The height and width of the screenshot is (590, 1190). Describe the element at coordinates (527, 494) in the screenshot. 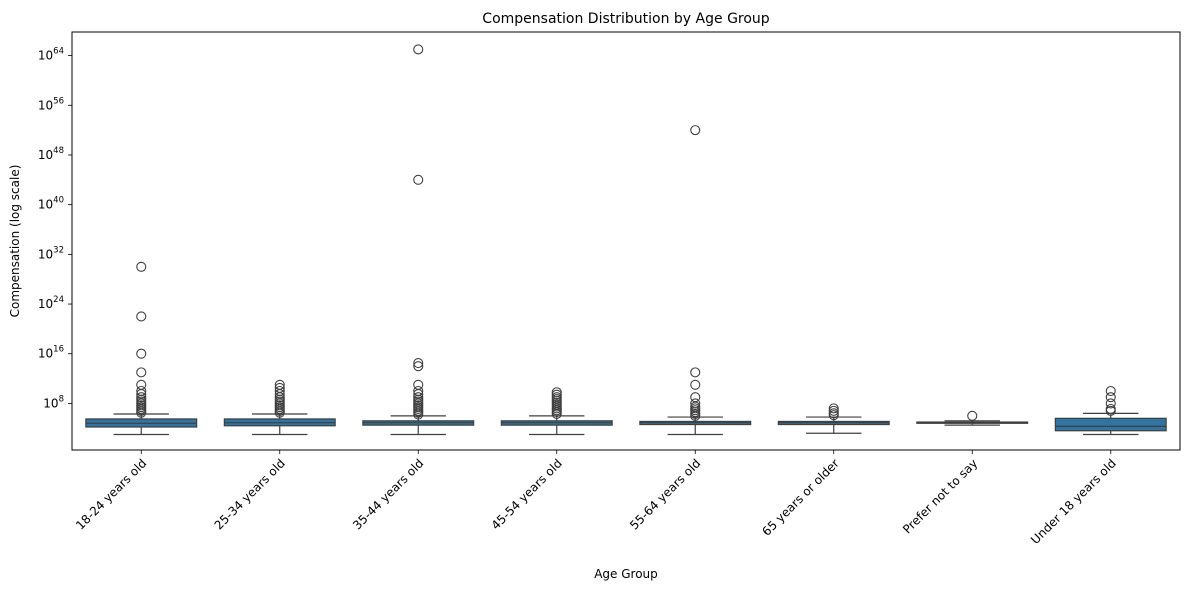

I see `x-tick-label: 45-54 years old` at that location.